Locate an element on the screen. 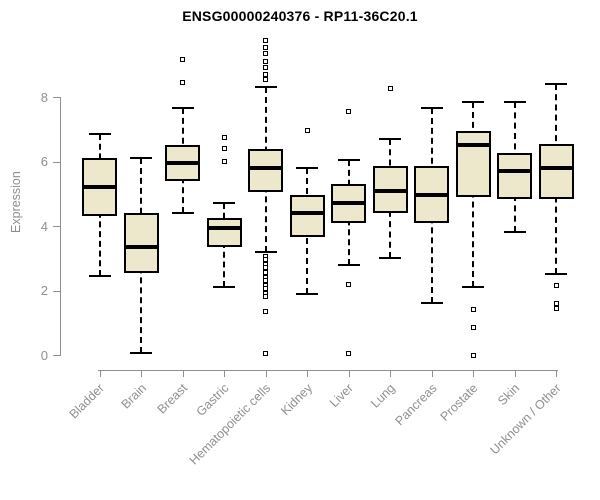  x-tick-label: Kidney is located at coordinates (296, 399).